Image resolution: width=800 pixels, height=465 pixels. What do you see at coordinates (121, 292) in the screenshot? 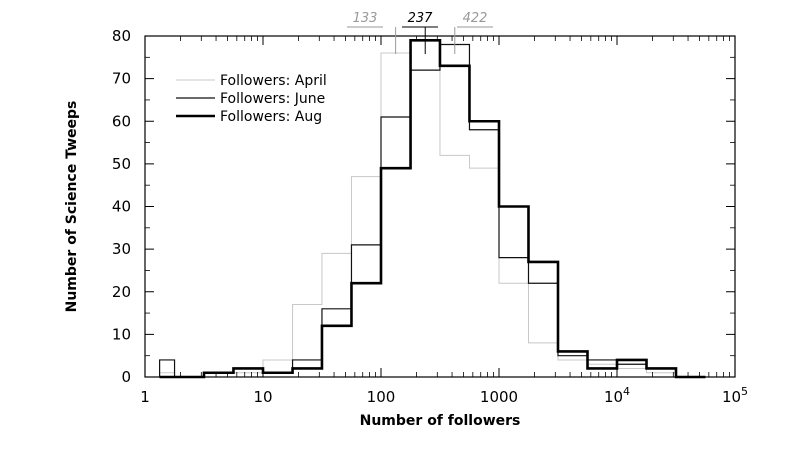
I see `y-tick-label: 20` at bounding box center [121, 292].